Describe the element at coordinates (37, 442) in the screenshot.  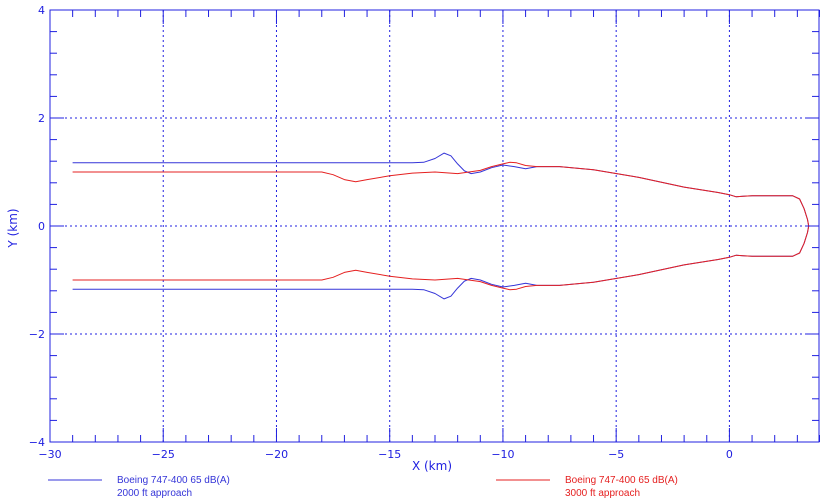
I see `y-tick-label: −4` at that location.